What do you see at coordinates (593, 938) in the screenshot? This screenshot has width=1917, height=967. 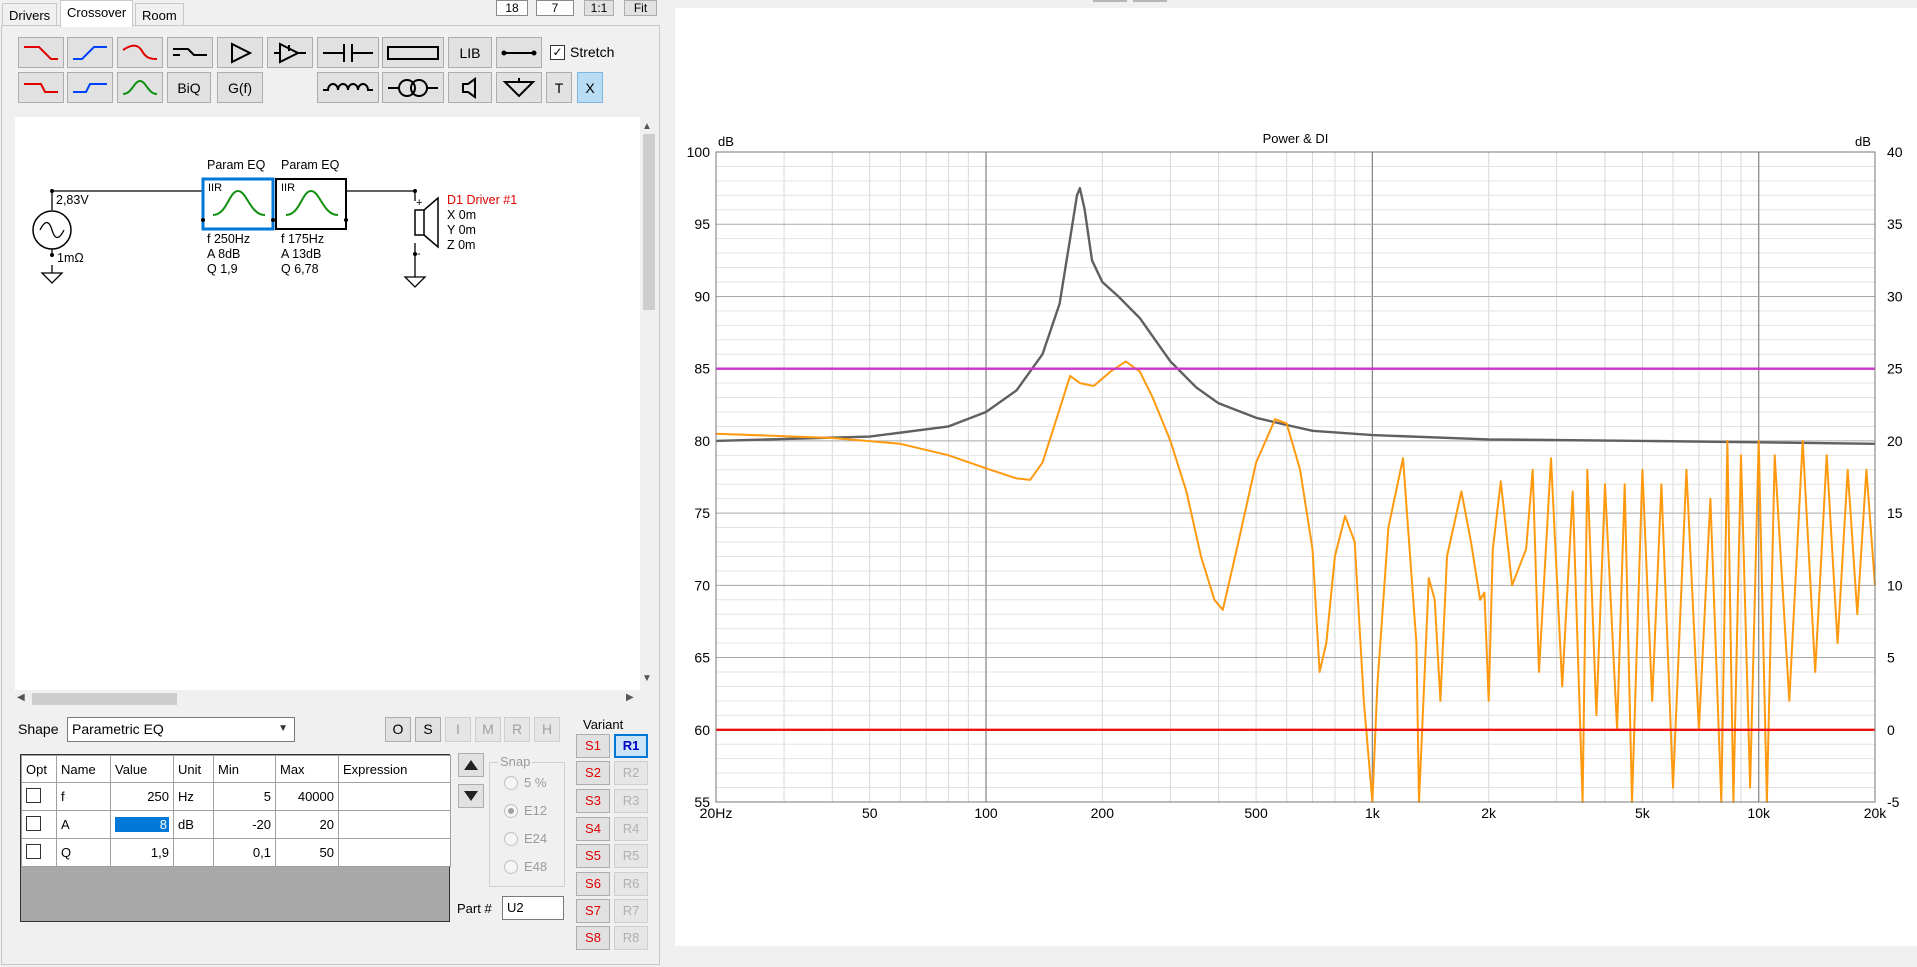 I see `variant-s8-button: S8` at bounding box center [593, 938].